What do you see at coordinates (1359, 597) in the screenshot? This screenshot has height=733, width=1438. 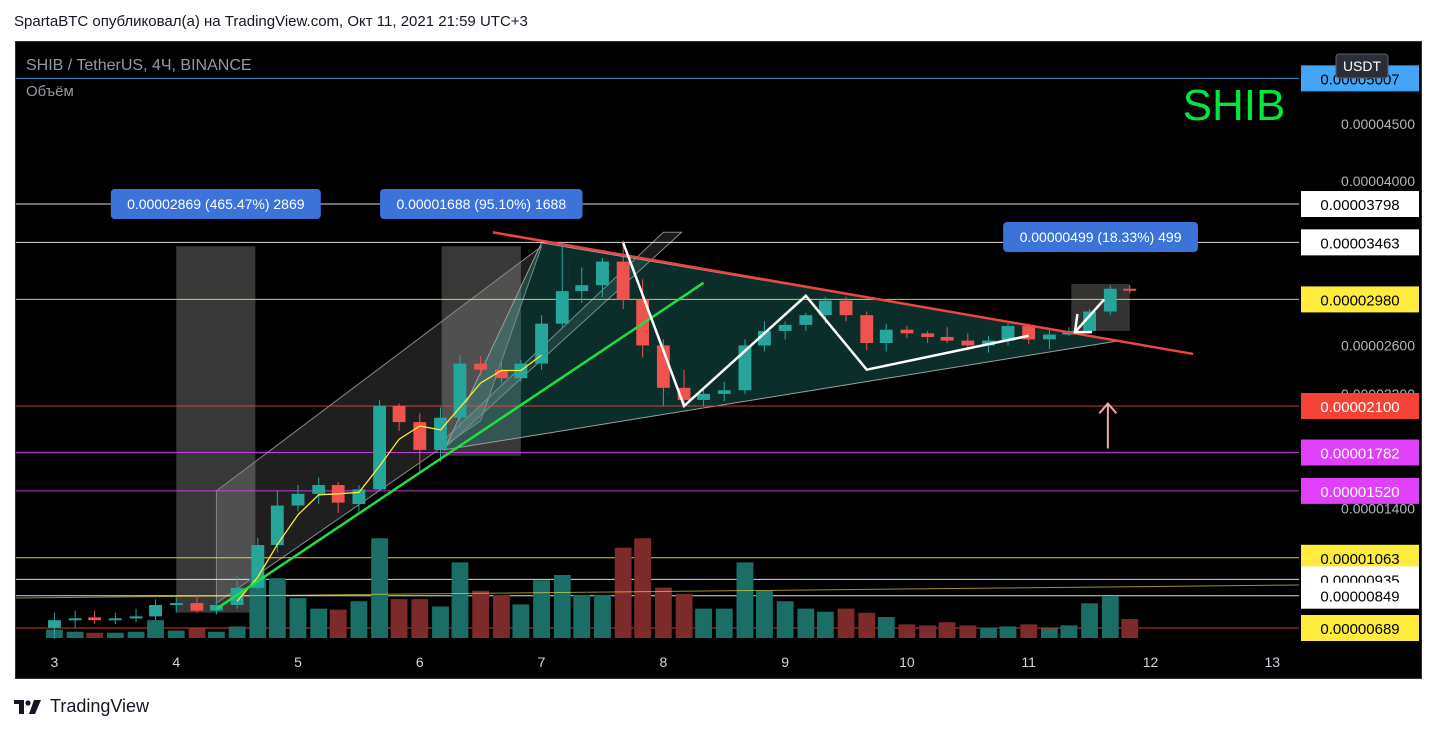 I see `price-tag-10: 0.00000849` at bounding box center [1359, 597].